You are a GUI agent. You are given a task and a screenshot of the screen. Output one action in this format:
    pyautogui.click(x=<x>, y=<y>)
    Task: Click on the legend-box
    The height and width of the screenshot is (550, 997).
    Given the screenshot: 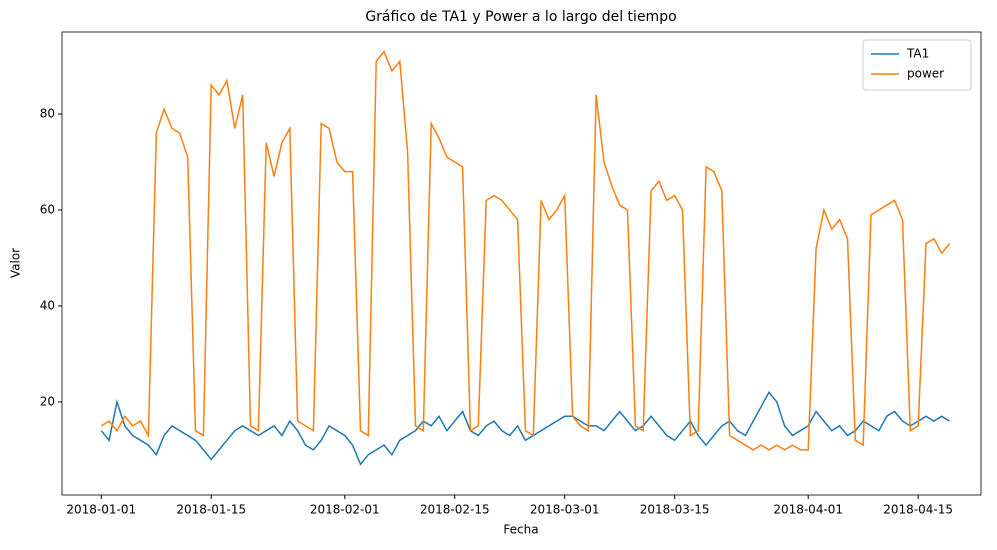 What is the action you would take?
    pyautogui.click(x=917, y=65)
    